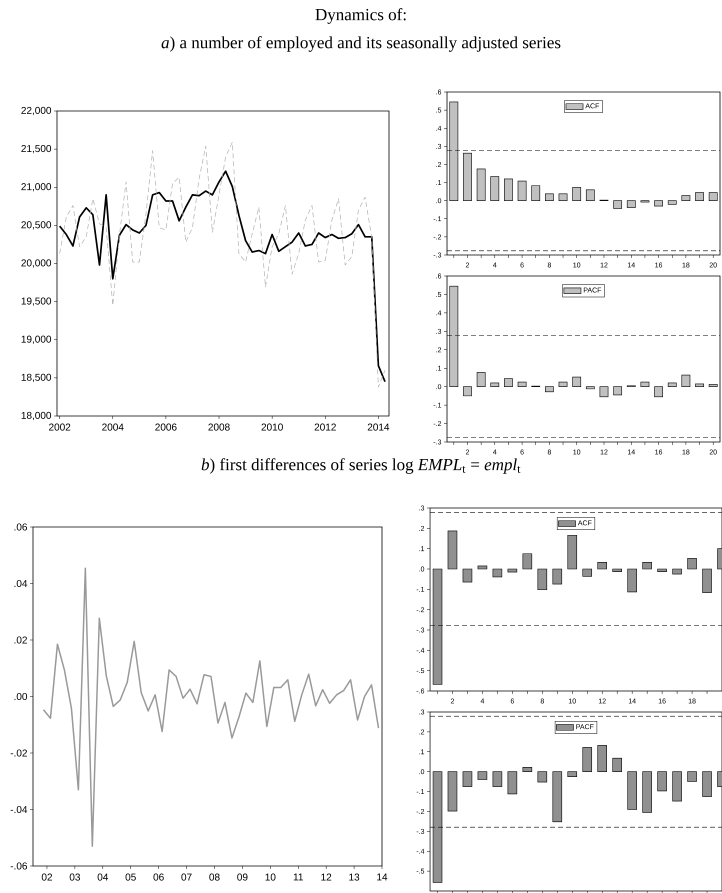 Image resolution: width=722 pixels, height=893 pixels. Describe the element at coordinates (271, 877) in the screenshot. I see `x-tick-label: 10` at that location.